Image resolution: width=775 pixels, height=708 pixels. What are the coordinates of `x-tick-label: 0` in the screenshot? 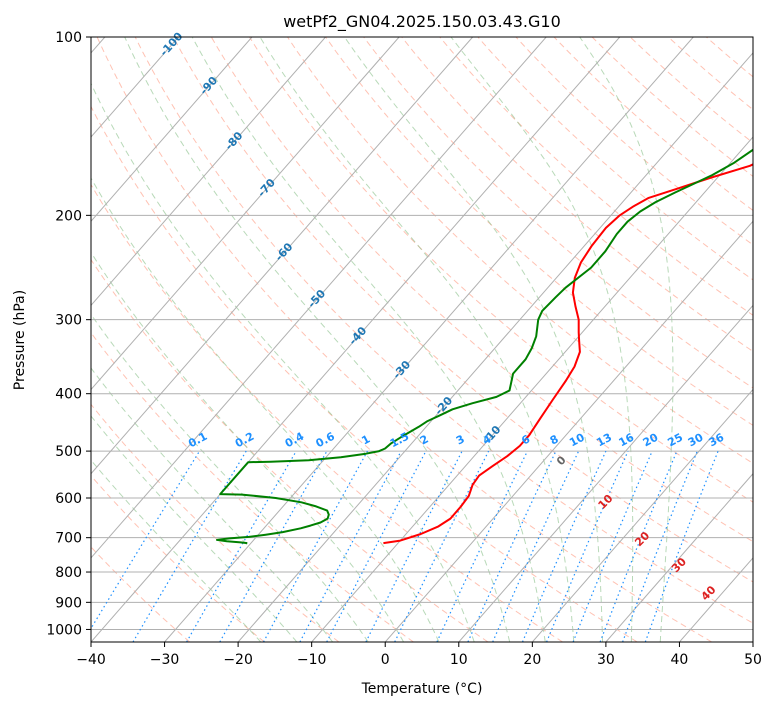 It's located at (385, 660).